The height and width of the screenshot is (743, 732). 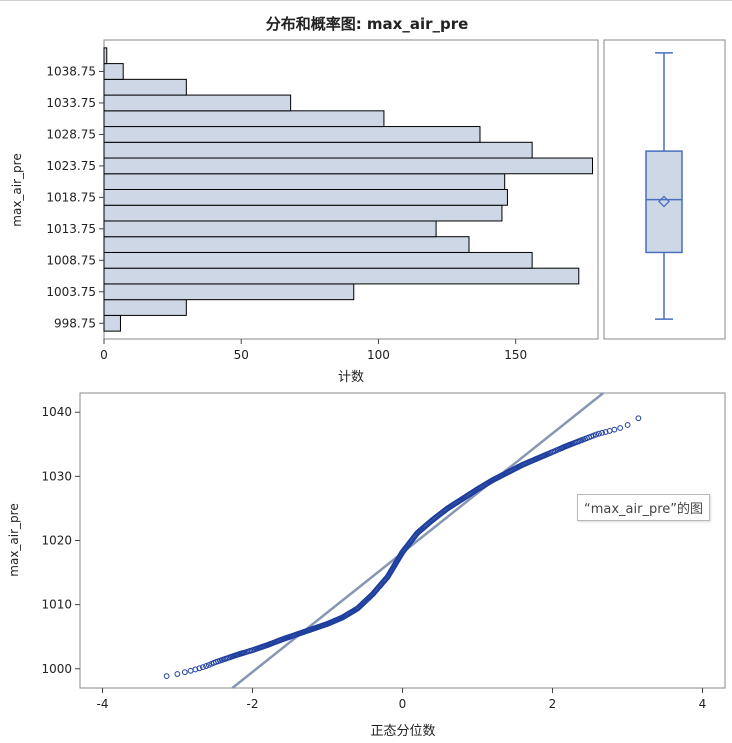 I want to click on qq-x-tick-label: 4, so click(x=703, y=704).